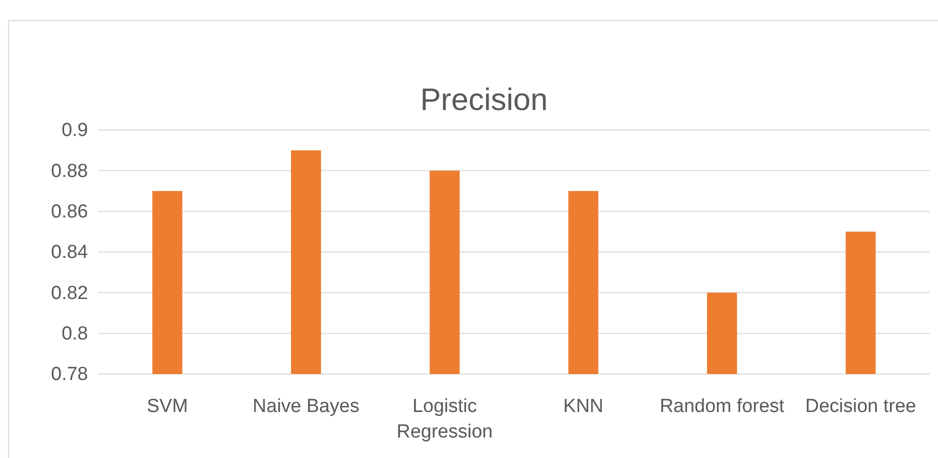 This screenshot has width=938, height=458. What do you see at coordinates (583, 406) in the screenshot?
I see `x-tick-label: KNN` at bounding box center [583, 406].